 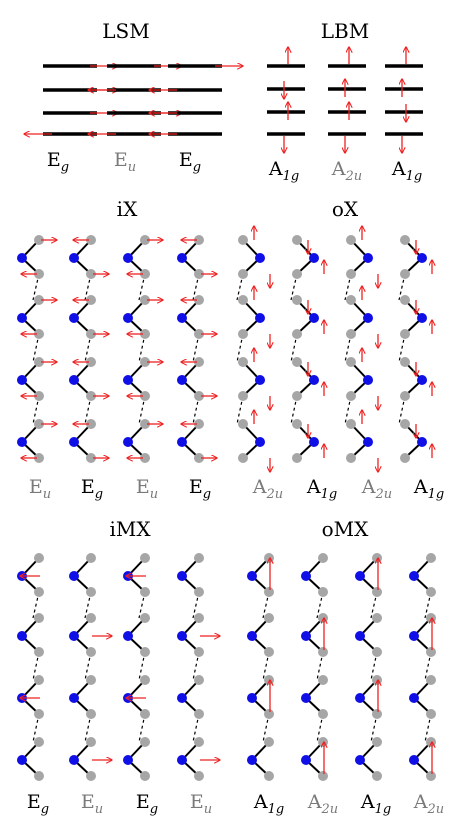 What do you see at coordinates (38, 804) in the screenshot?
I see `imx-mode-label: Eg` at bounding box center [38, 804].